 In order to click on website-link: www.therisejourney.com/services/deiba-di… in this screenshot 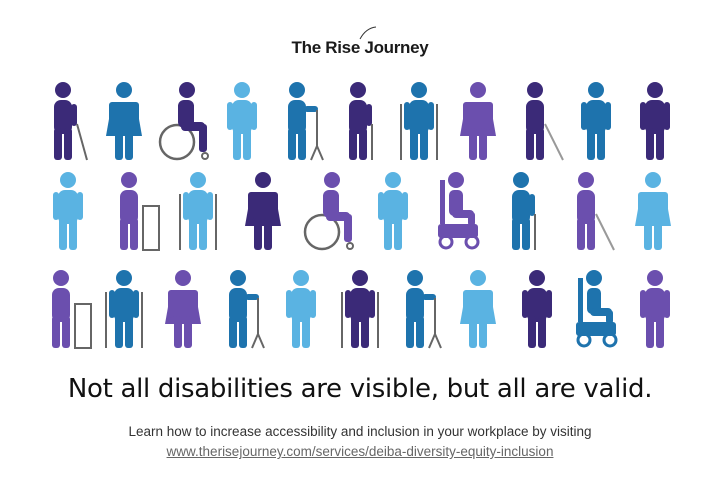, I will do `click(360, 451)`.